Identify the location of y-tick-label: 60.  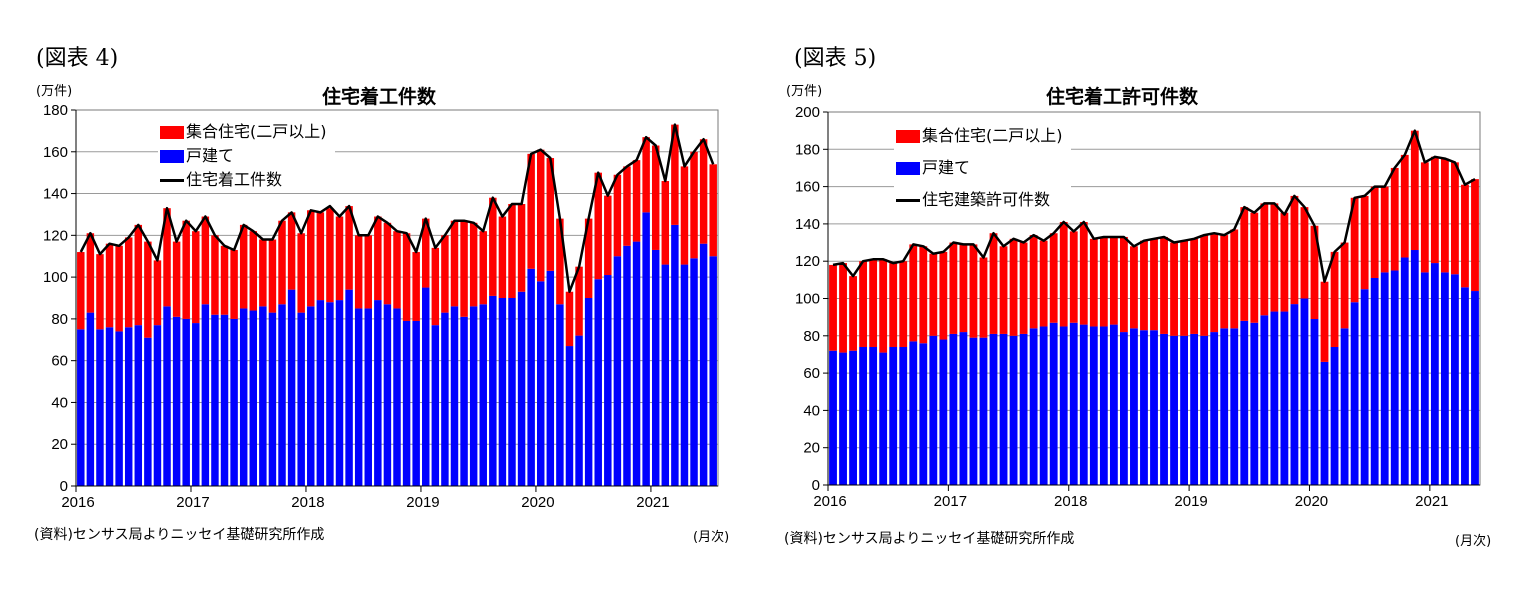
(59, 361).